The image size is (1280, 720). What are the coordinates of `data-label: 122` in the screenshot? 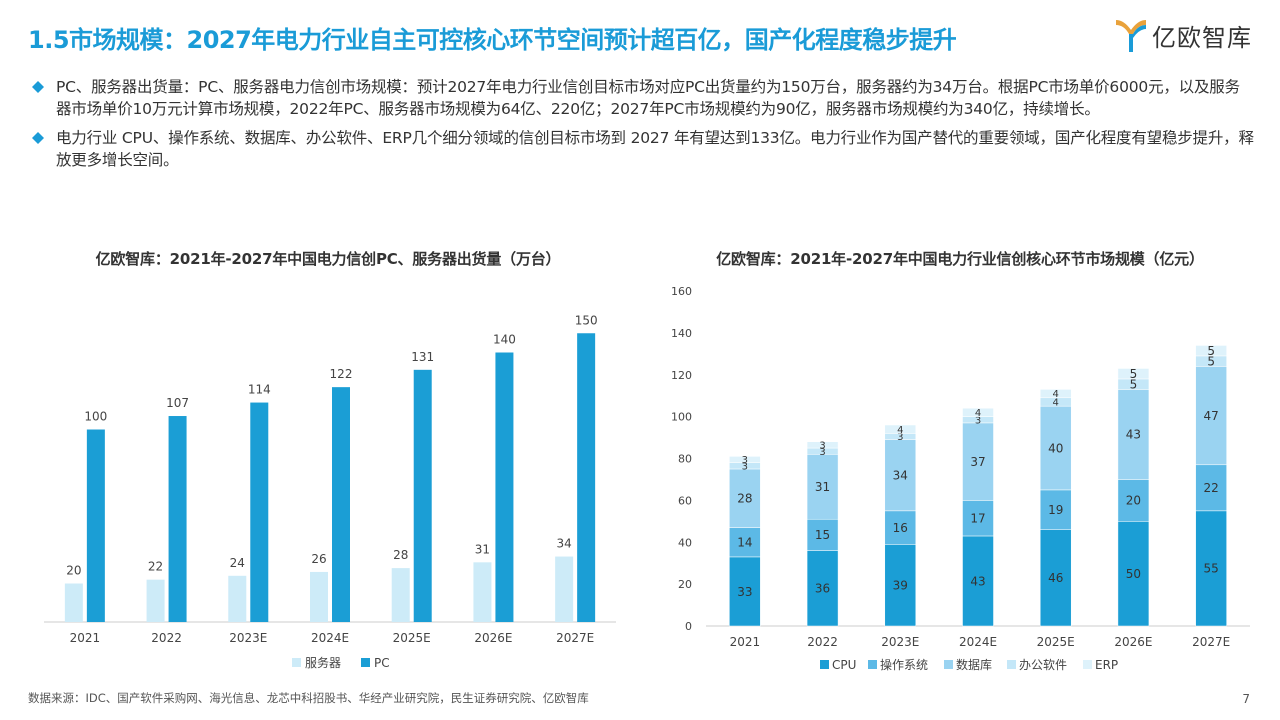 It's located at (341, 374).